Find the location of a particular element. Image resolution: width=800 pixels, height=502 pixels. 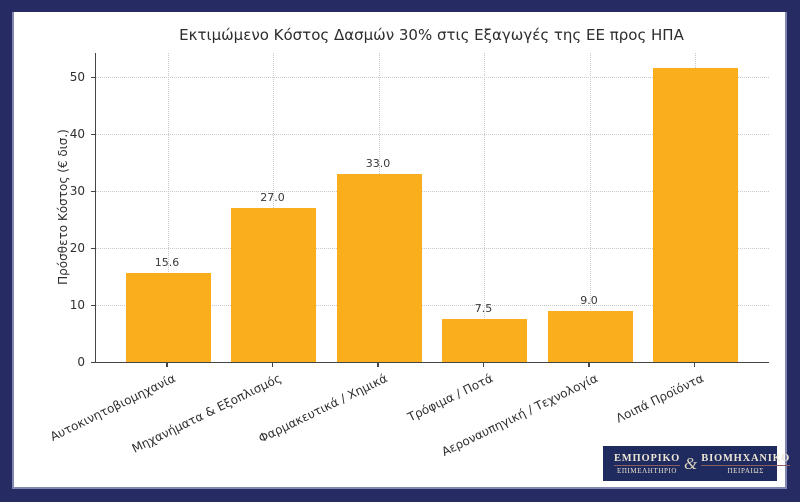

logo-word-peiraios: ΠΕΙΡΑΙΩΣ is located at coordinates (745, 470).